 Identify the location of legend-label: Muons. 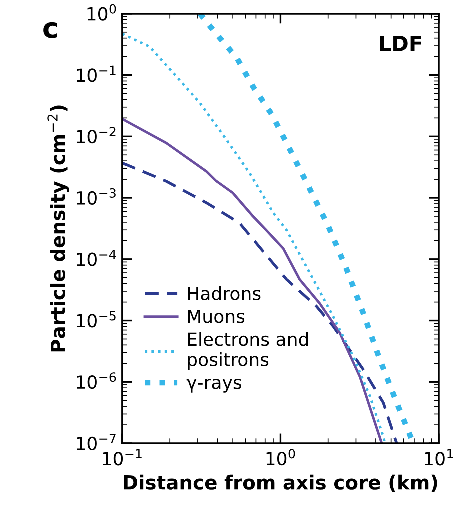
(216, 317).